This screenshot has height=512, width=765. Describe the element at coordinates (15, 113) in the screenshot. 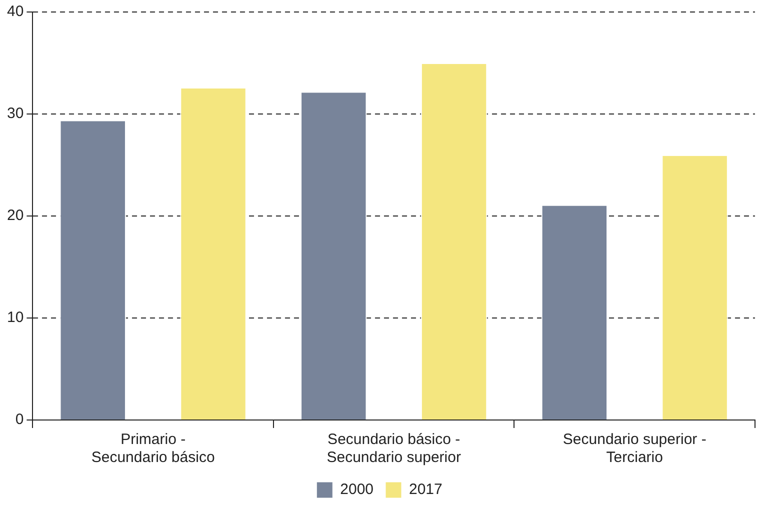

I see `y-tick-label: 30` at that location.